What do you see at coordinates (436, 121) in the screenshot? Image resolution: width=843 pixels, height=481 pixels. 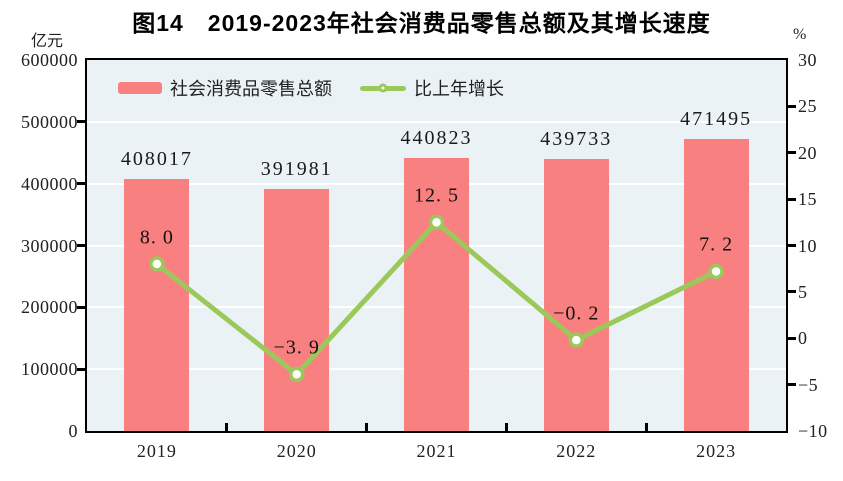 I see `gridline` at bounding box center [436, 121].